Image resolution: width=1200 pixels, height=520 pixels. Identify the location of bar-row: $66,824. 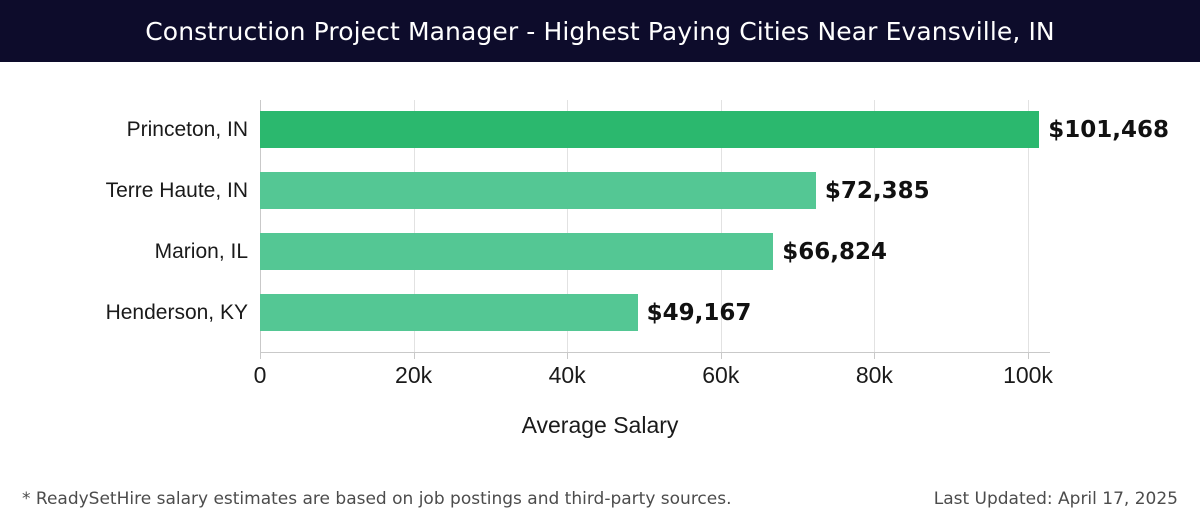
(644, 251).